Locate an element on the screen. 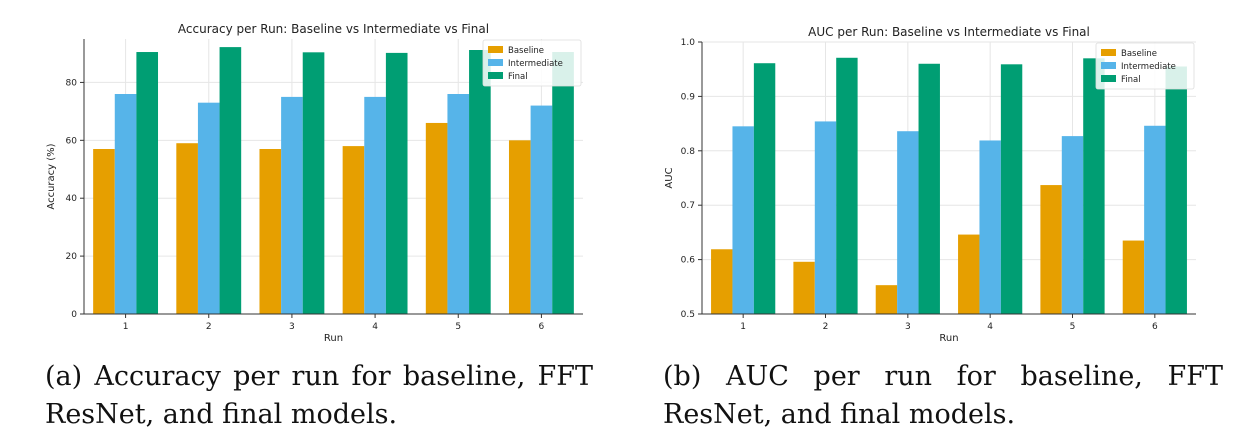 This screenshot has width=1240, height=446. y-axis-label: AUC is located at coordinates (669, 177).